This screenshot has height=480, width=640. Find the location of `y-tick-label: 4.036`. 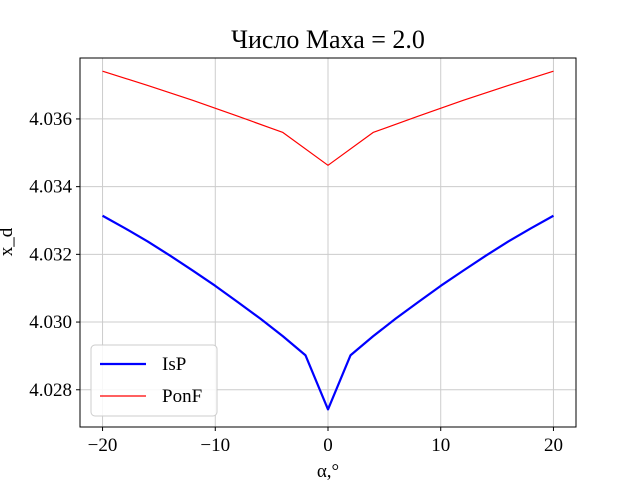

y-tick-label: 4.036 is located at coordinates (50, 119).